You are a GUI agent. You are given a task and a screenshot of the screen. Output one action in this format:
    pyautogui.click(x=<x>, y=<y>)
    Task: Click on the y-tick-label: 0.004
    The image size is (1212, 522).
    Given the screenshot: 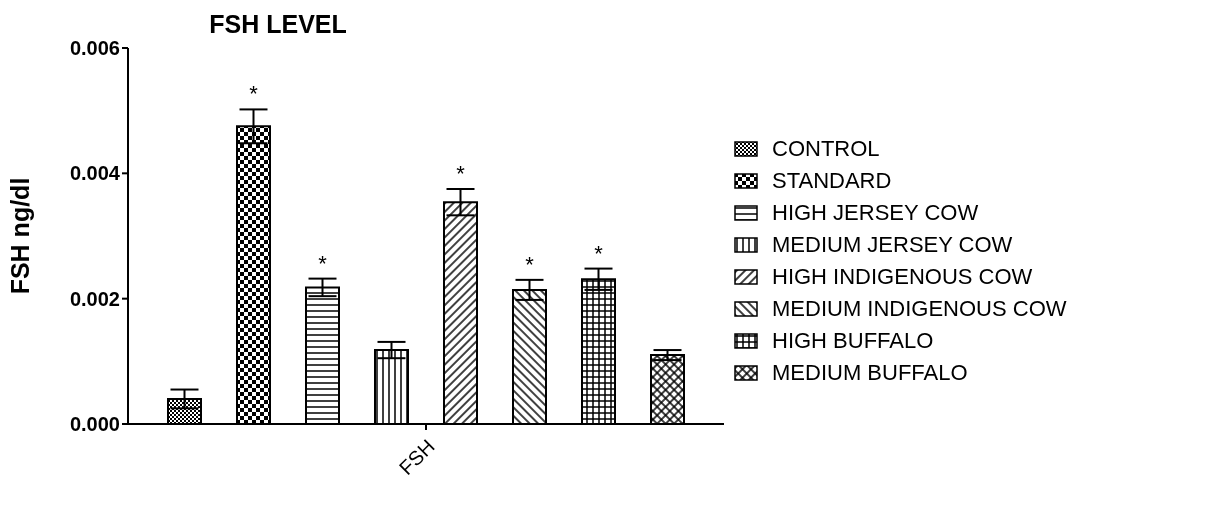 What is the action you would take?
    pyautogui.click(x=95, y=173)
    